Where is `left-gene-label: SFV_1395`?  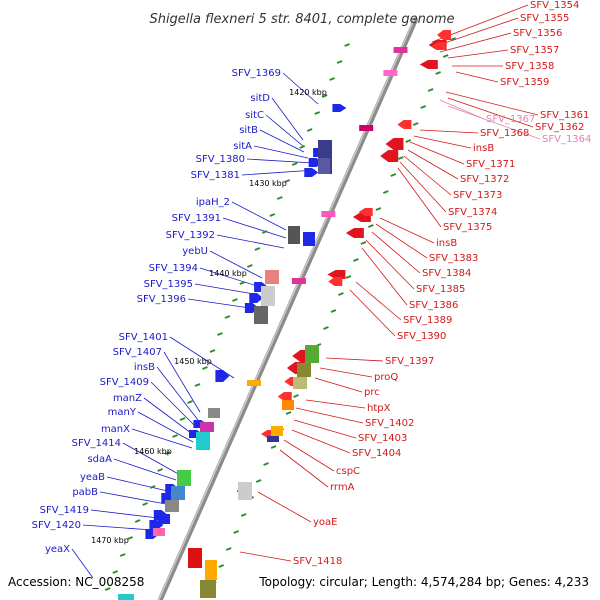
left-gene-label: SFV_1395 is located at coordinates (168, 284).